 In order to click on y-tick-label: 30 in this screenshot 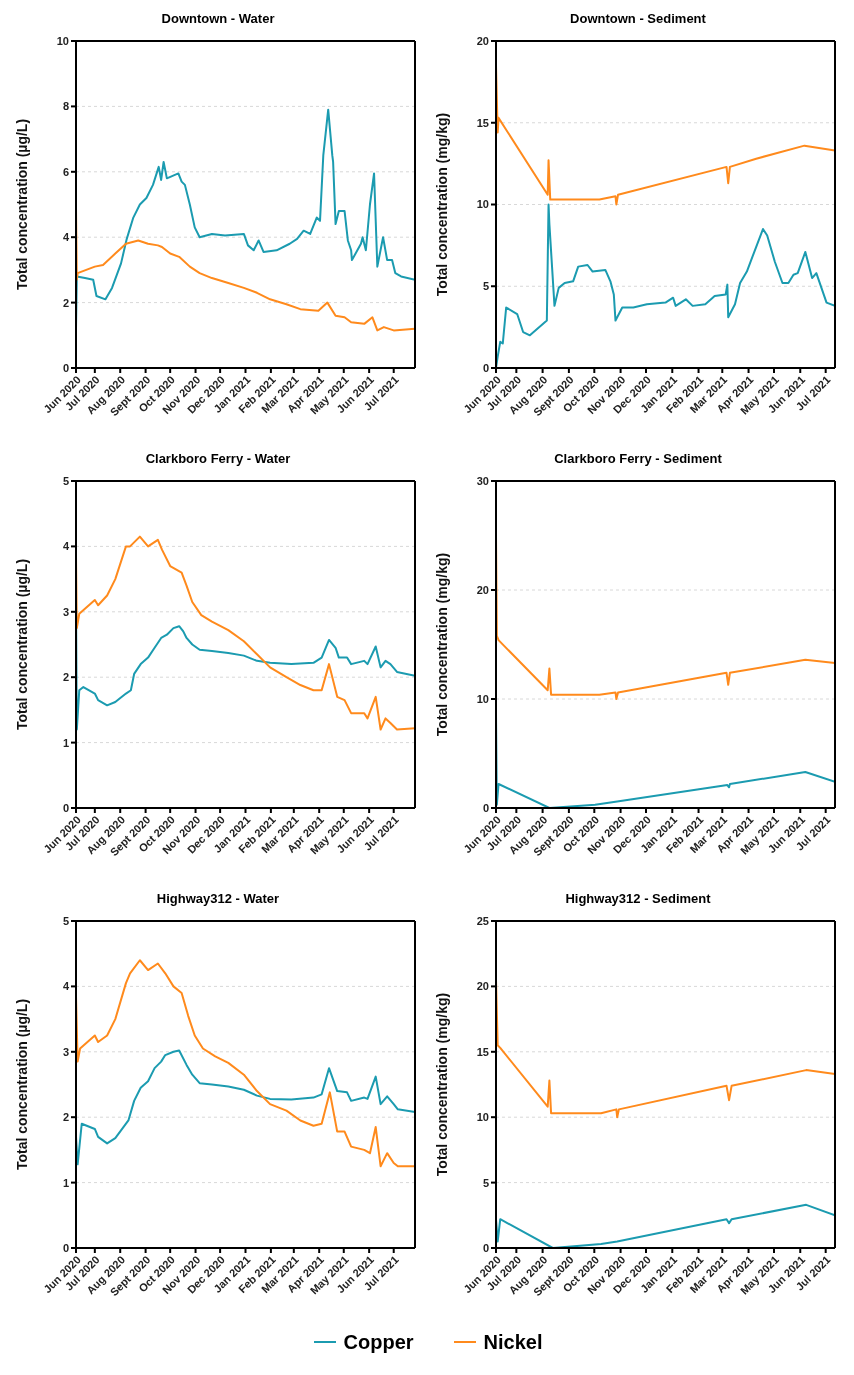, I will do `click(482, 480)`.